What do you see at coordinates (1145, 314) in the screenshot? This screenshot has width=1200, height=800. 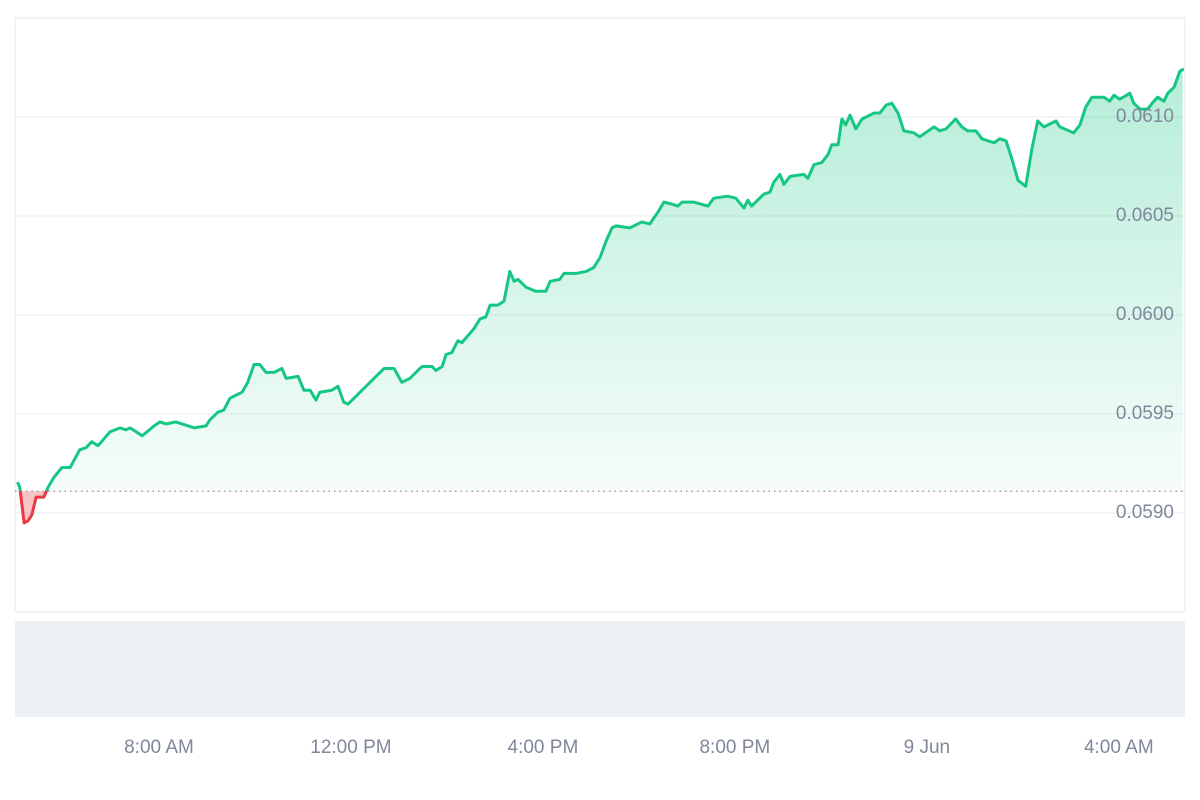 I see `y-tick-label: 0.0600` at bounding box center [1145, 314].